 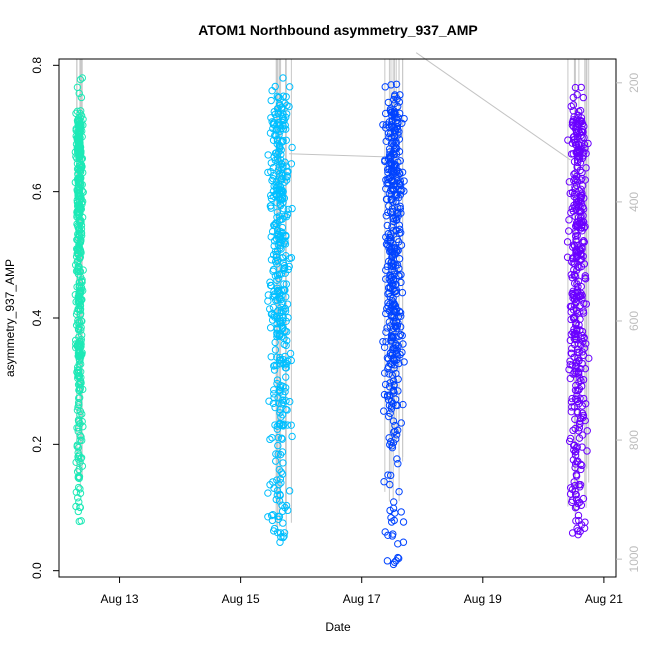 I want to click on y-tick-label: 0.0, so click(x=37, y=570).